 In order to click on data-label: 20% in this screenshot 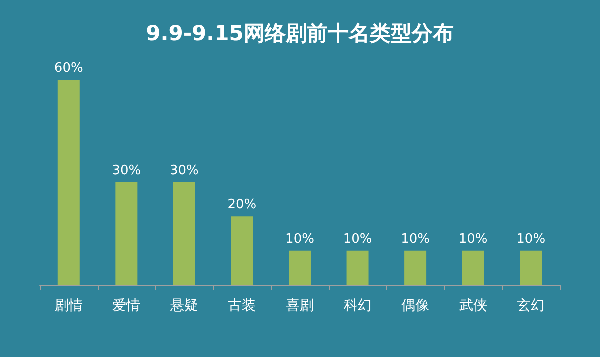, I will do `click(242, 205)`.